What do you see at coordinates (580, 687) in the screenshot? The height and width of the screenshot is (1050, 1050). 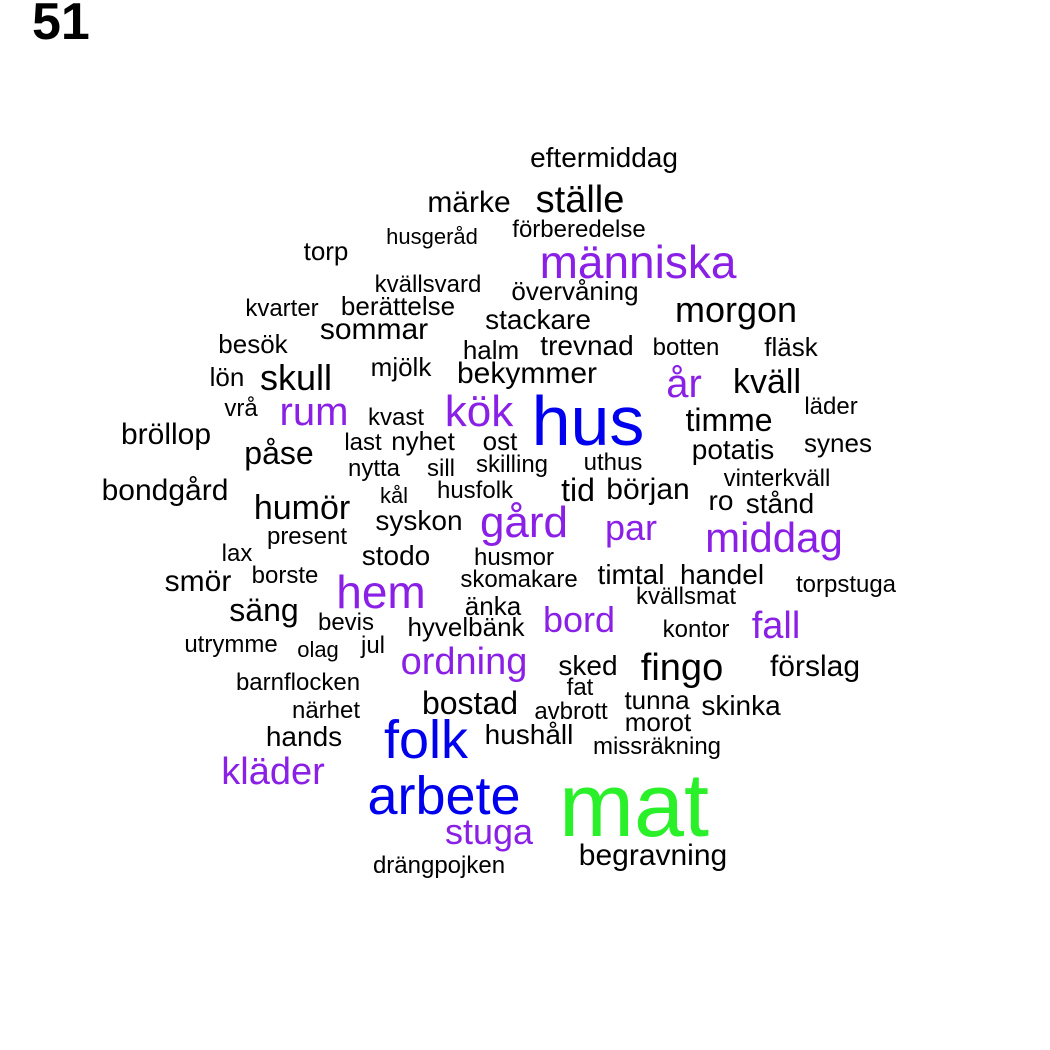 I see `cloud-word-fat: fat` at bounding box center [580, 687].